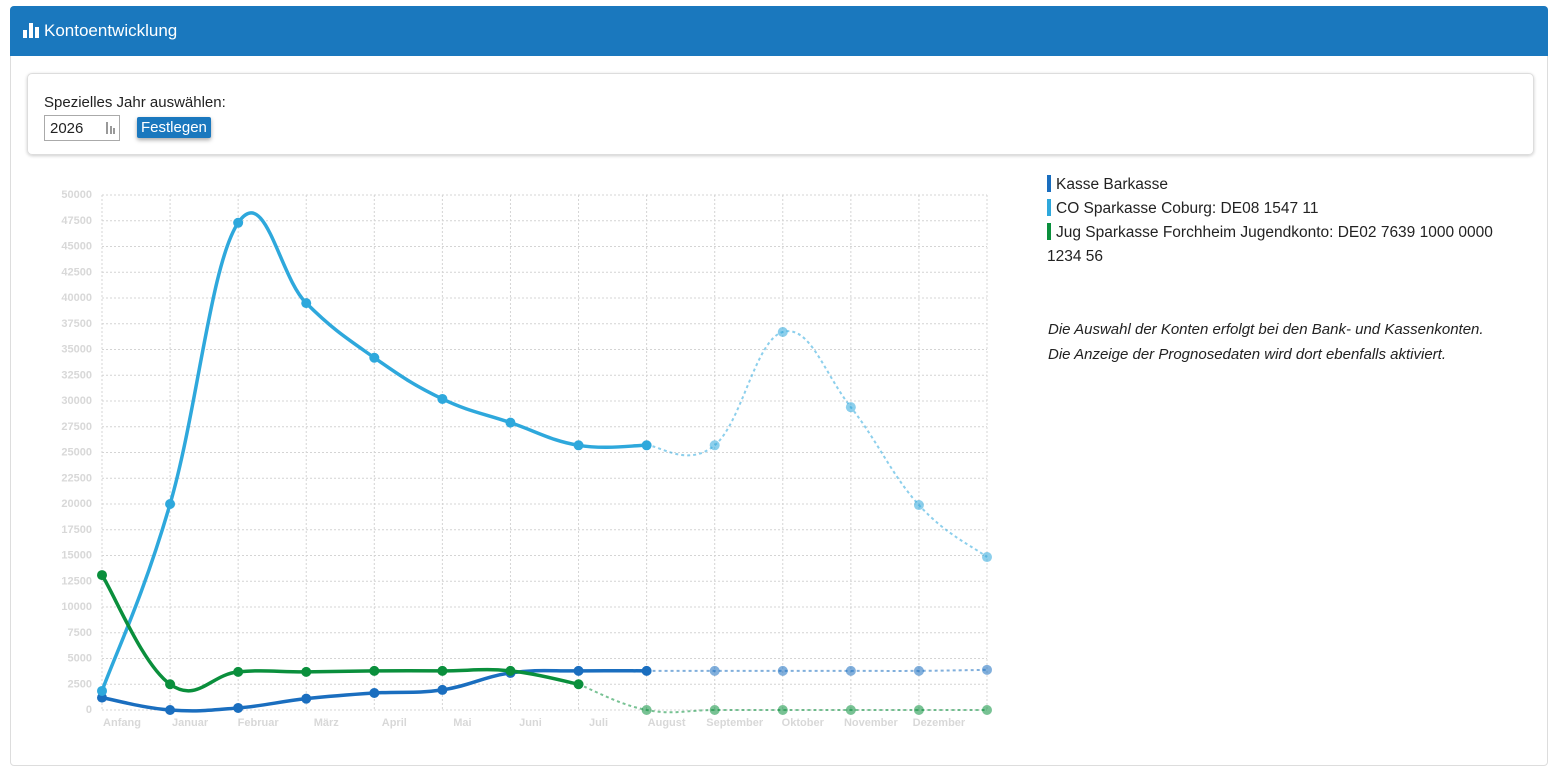 The height and width of the screenshot is (766, 1558). What do you see at coordinates (111, 30) in the screenshot?
I see `panel-title: Kontoentwicklung` at bounding box center [111, 30].